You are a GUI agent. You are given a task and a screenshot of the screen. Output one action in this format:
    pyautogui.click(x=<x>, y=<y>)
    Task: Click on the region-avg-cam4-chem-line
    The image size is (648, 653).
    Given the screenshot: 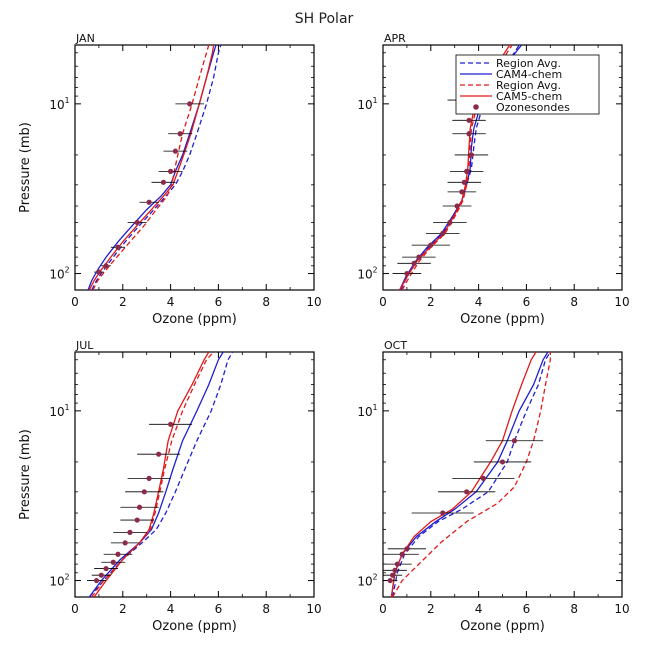 What is the action you would take?
    pyautogui.click(x=156, y=167)
    